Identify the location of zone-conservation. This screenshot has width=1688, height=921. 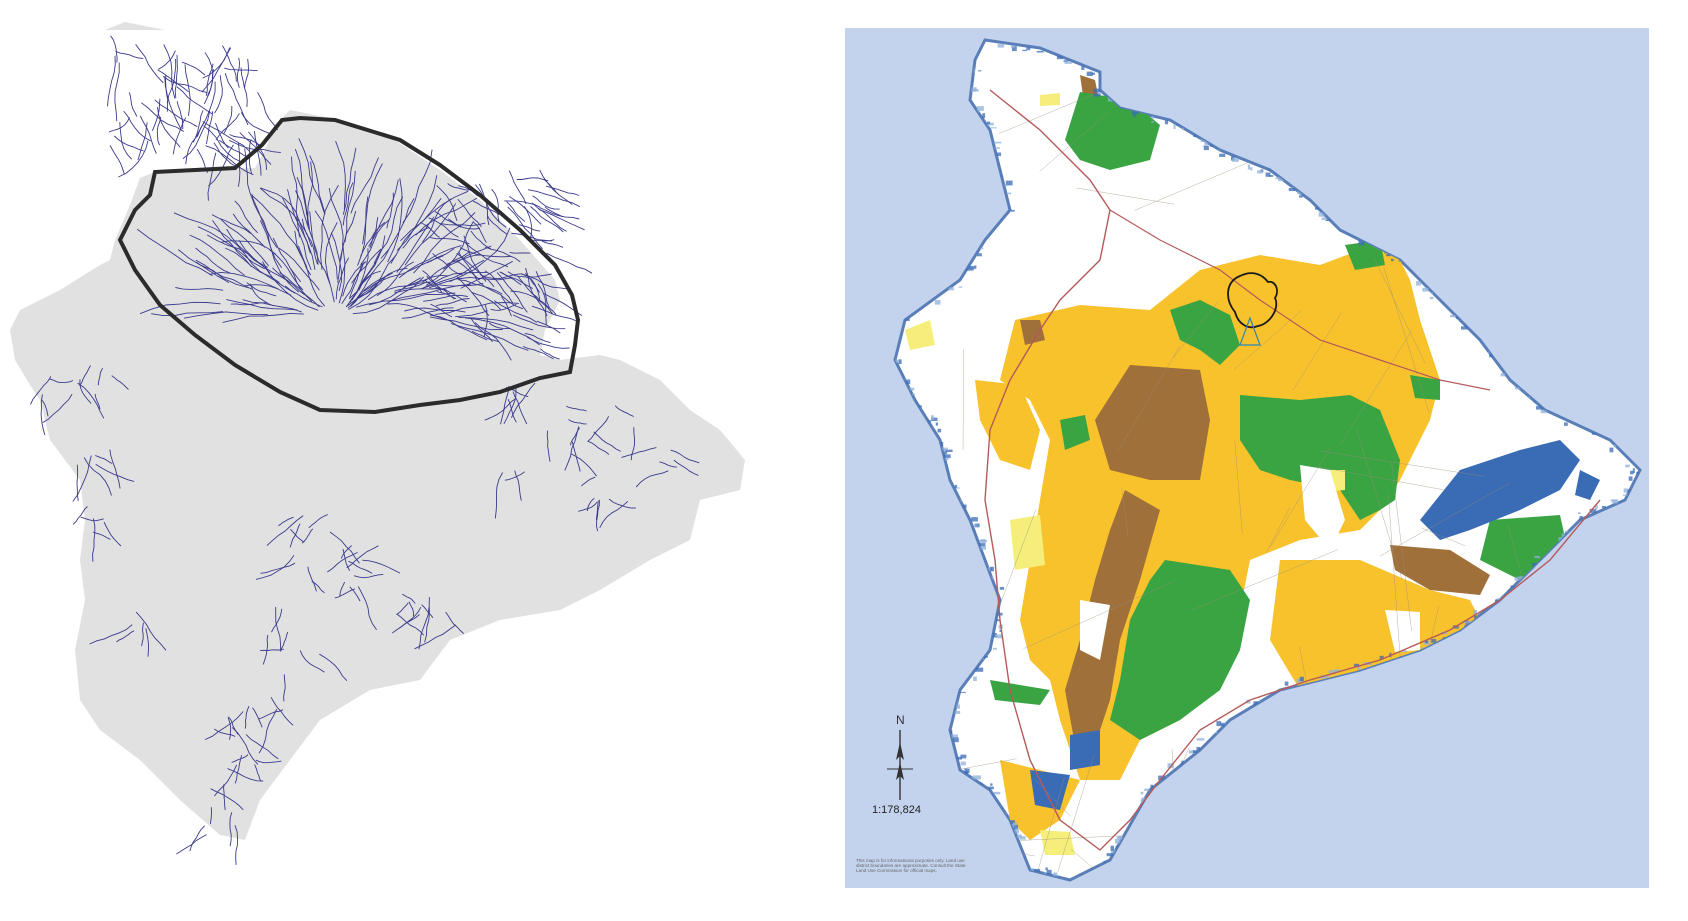
(1007, 425).